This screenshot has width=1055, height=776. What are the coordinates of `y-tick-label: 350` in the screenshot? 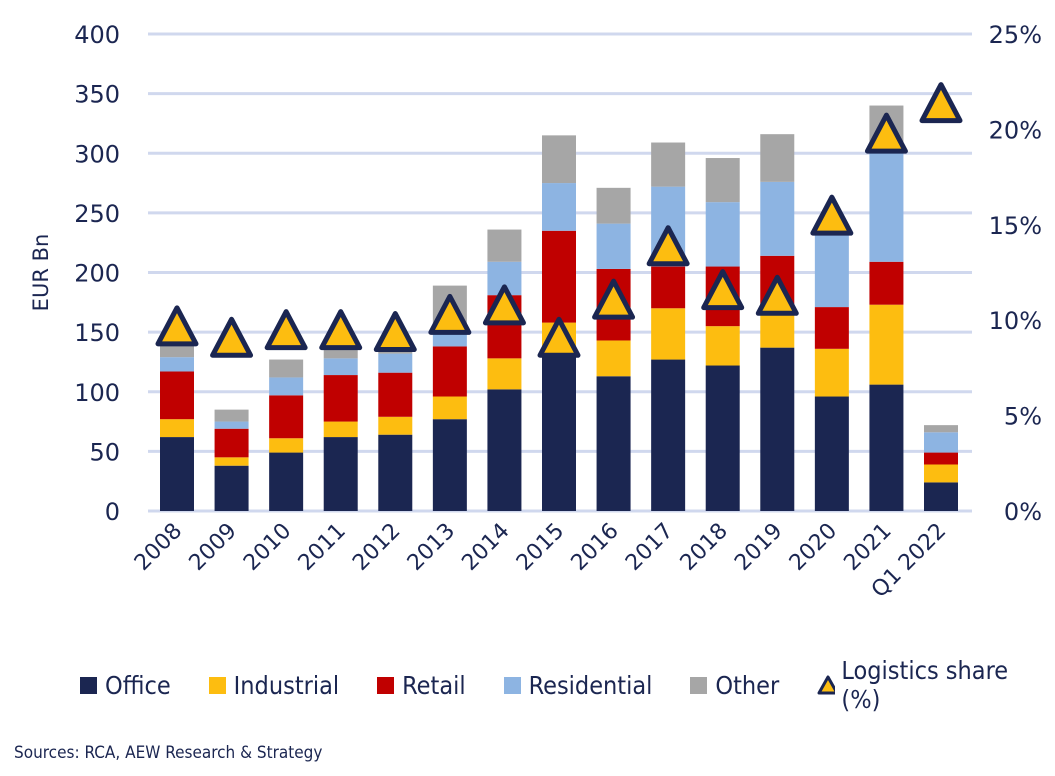 It's located at (97, 95).